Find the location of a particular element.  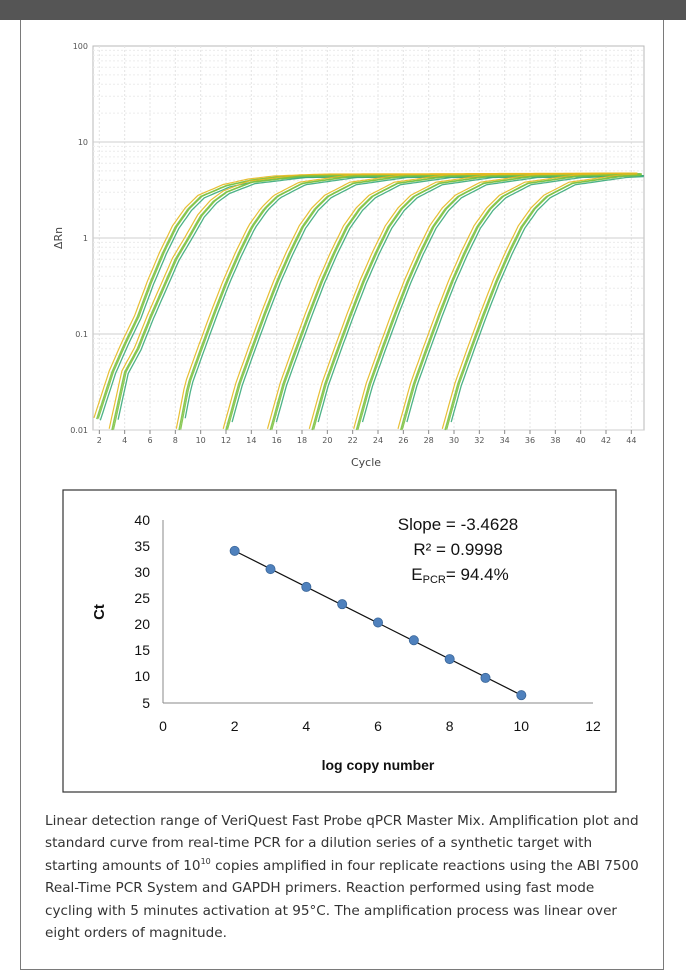

amp-x-tick-label: 8 is located at coordinates (175, 440).